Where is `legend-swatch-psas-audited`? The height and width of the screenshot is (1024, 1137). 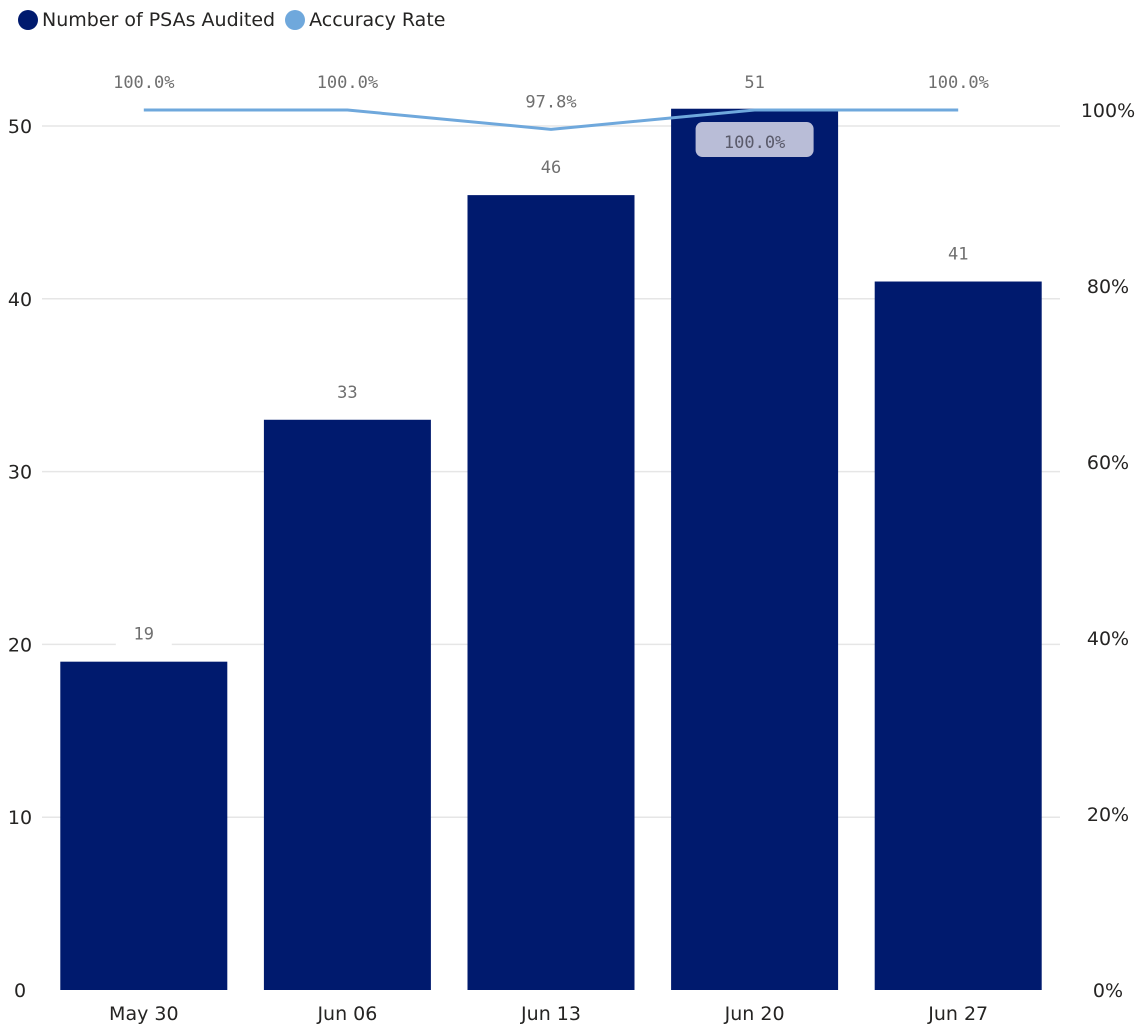
legend-swatch-psas-audited is located at coordinates (28, 20).